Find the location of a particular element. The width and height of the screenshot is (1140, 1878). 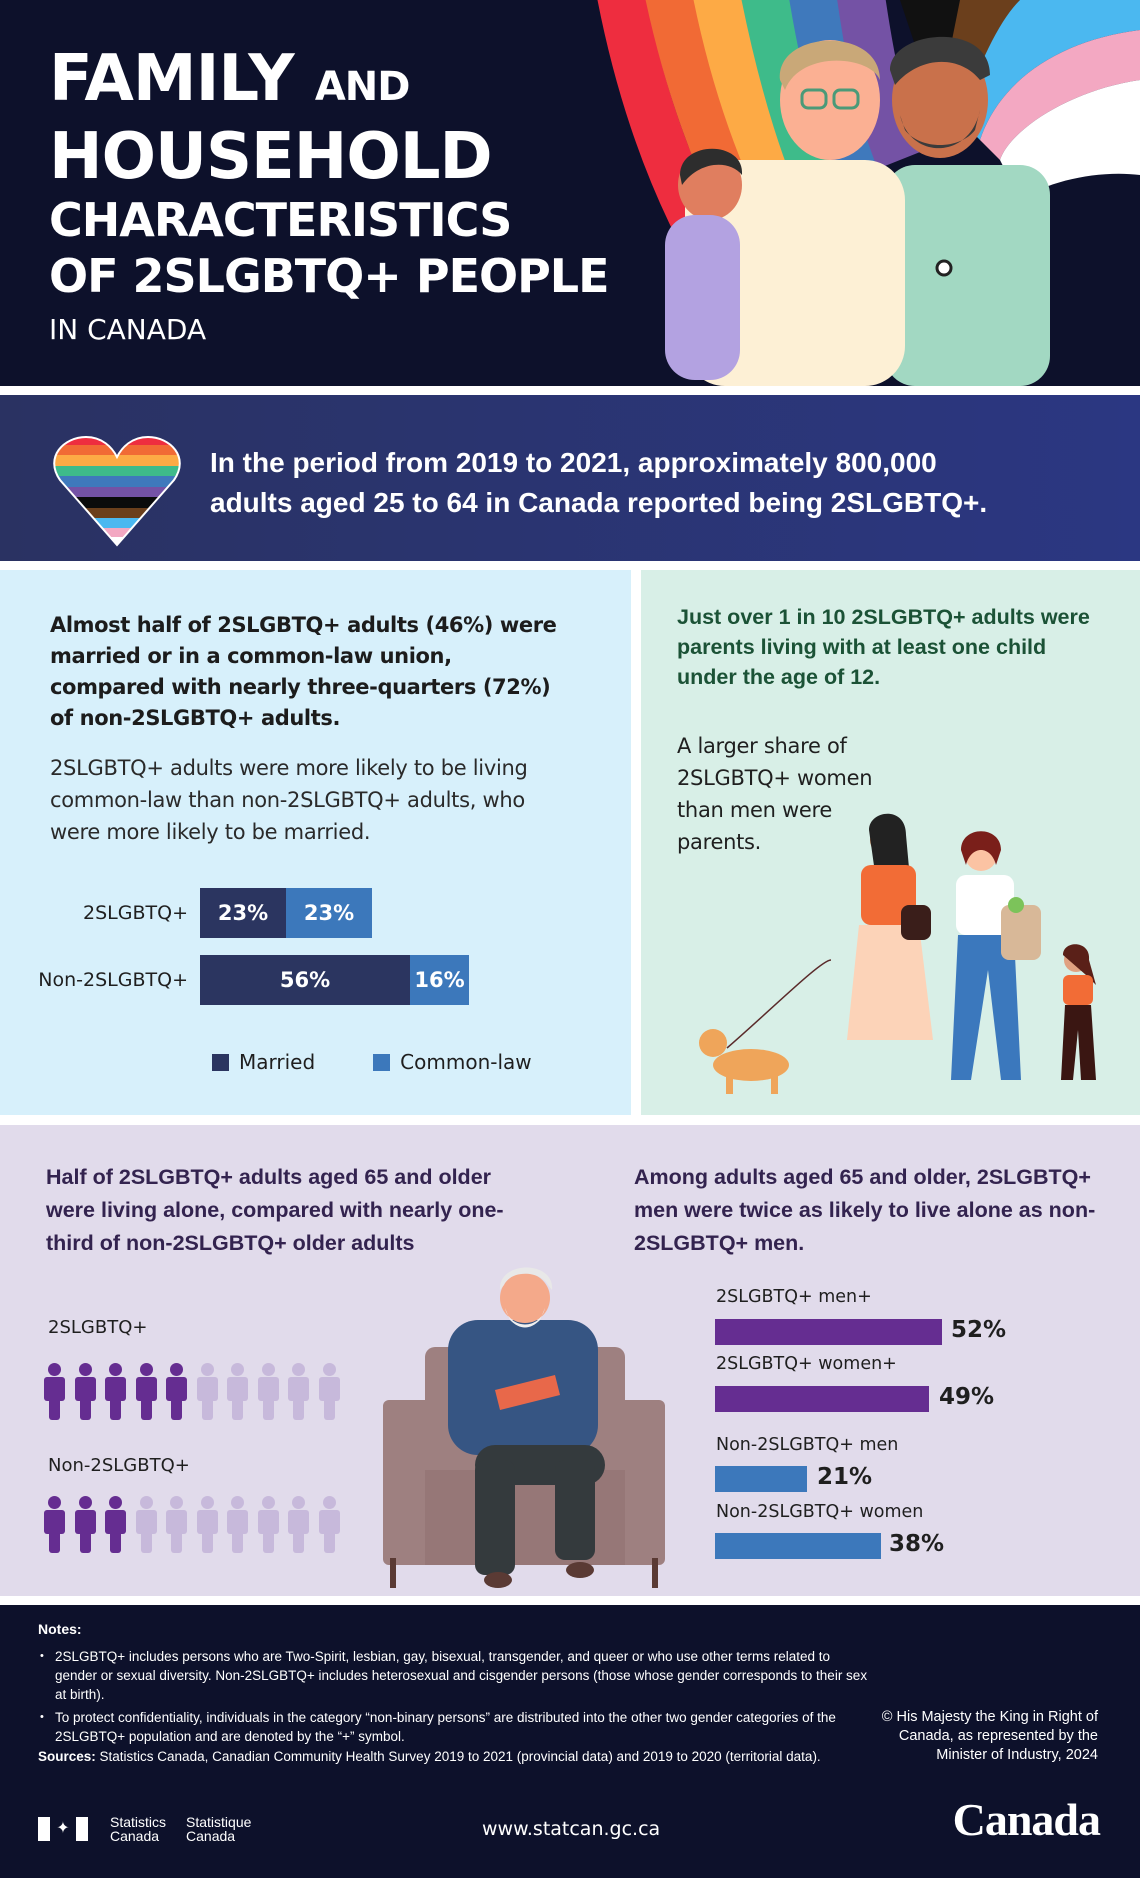

hbar-non-2slgbtq-women is located at coordinates (798, 1546).